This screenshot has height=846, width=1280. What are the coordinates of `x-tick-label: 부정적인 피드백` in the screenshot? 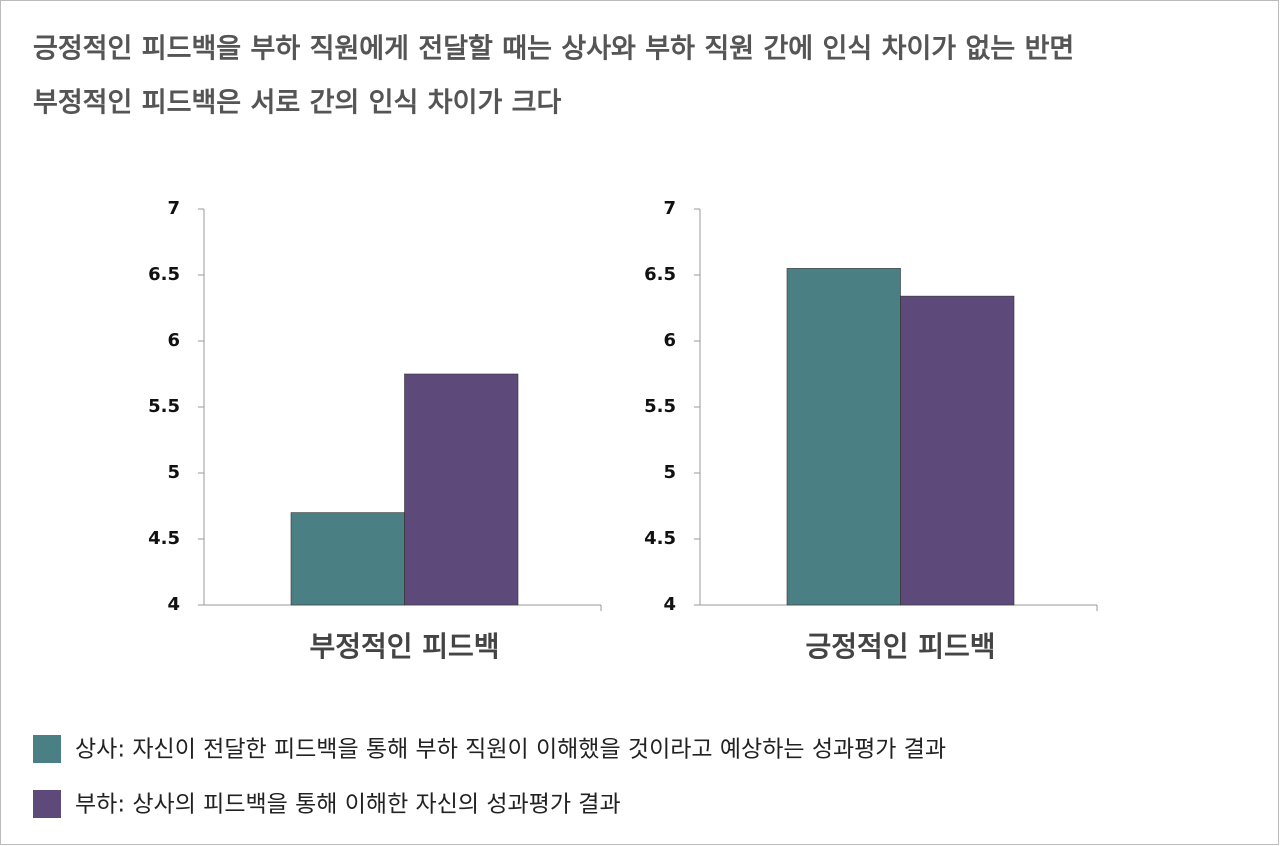 It's located at (404, 646).